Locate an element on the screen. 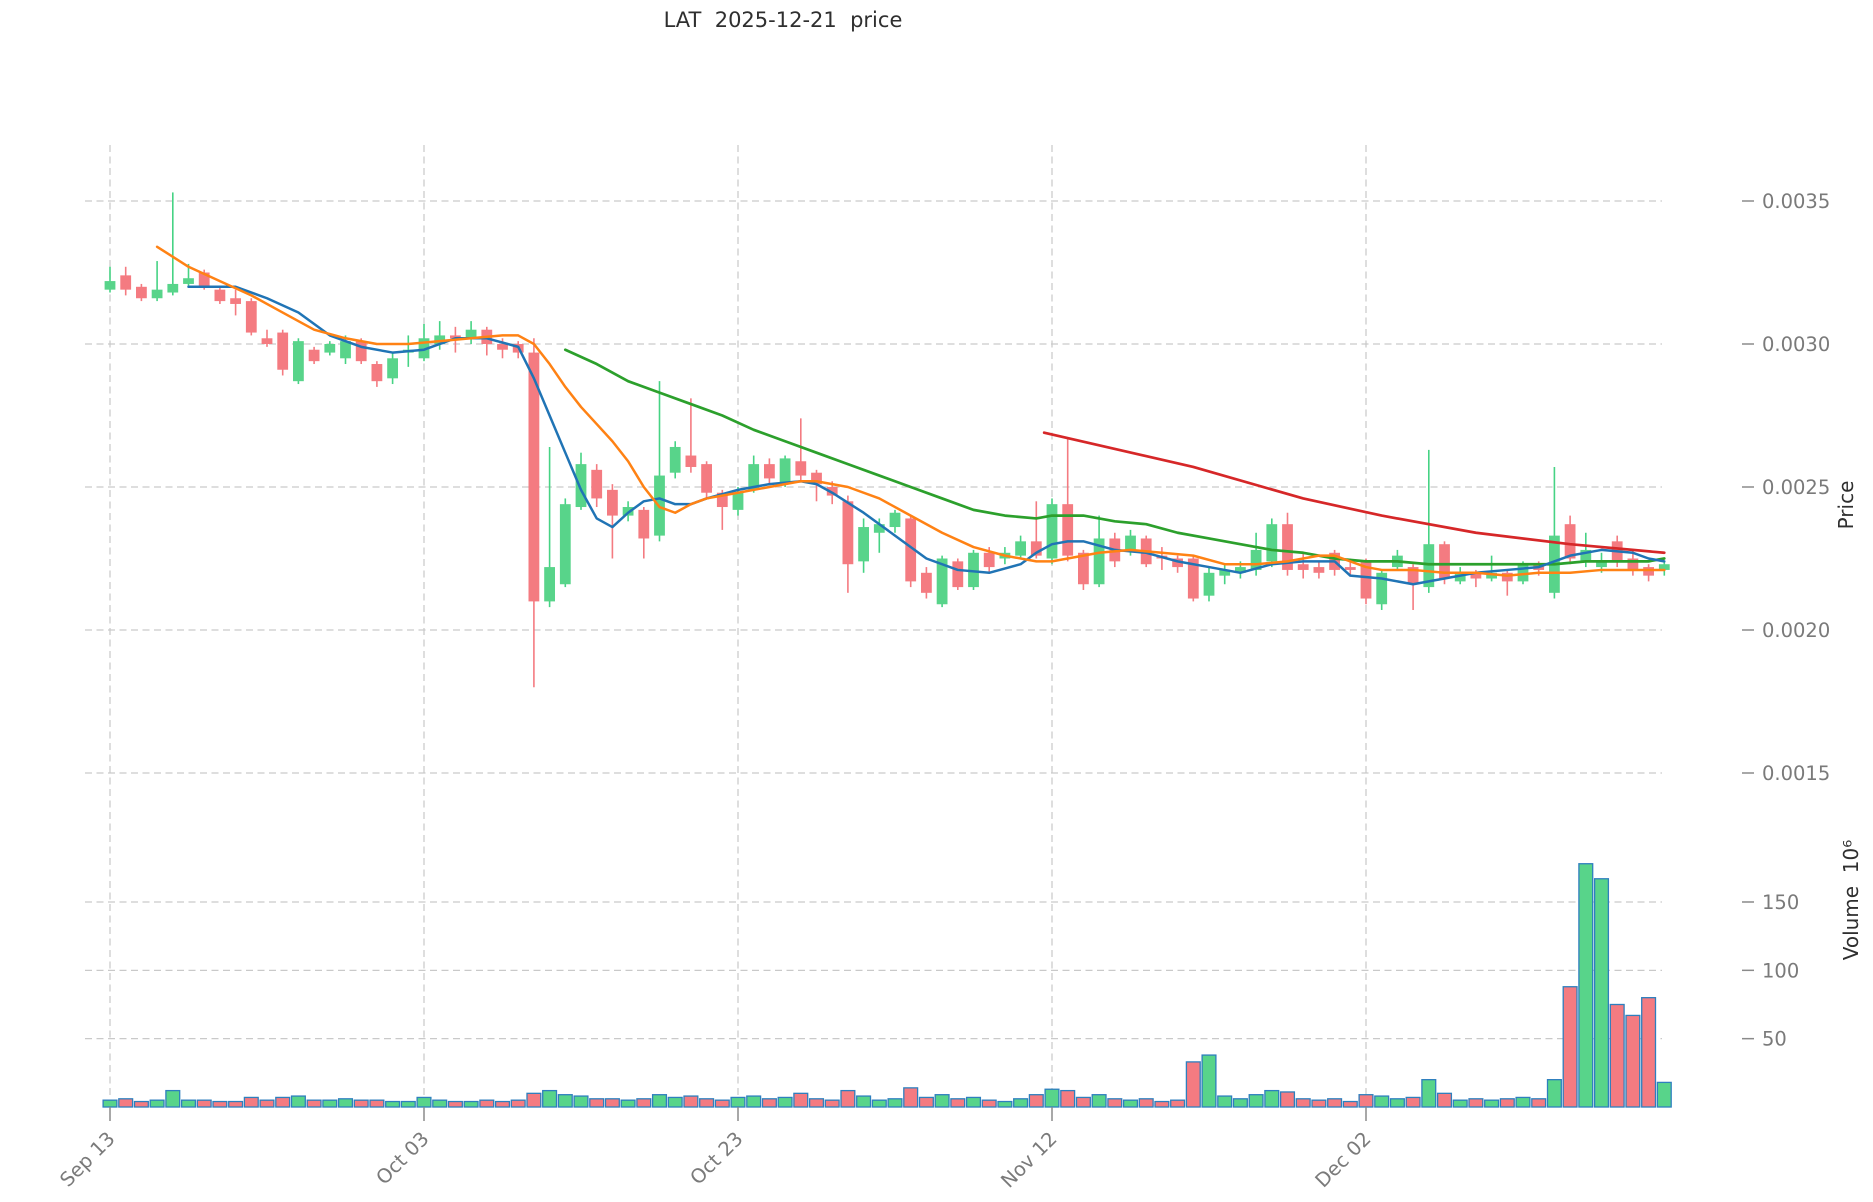 This screenshot has width=1873, height=1202. volume-tick-label: 50 is located at coordinates (1774, 1039).